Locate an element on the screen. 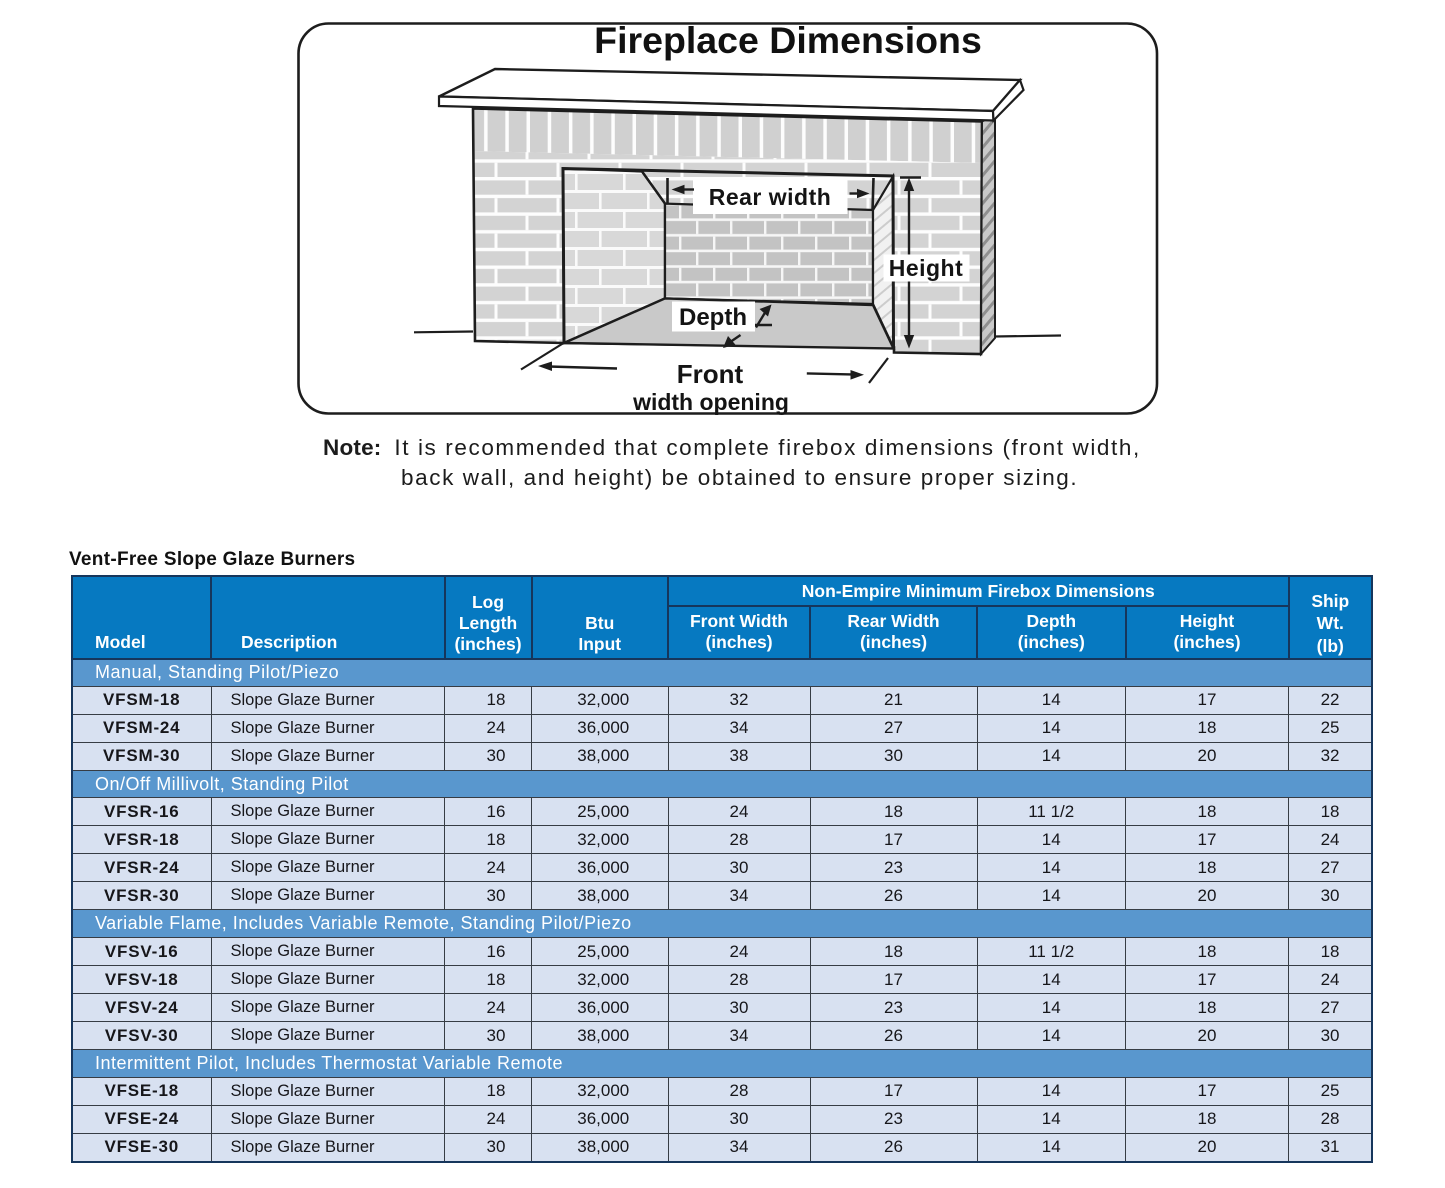 Image resolution: width=1445 pixels, height=1188 pixels. svg-text: Rear width is located at coordinates (770, 197).